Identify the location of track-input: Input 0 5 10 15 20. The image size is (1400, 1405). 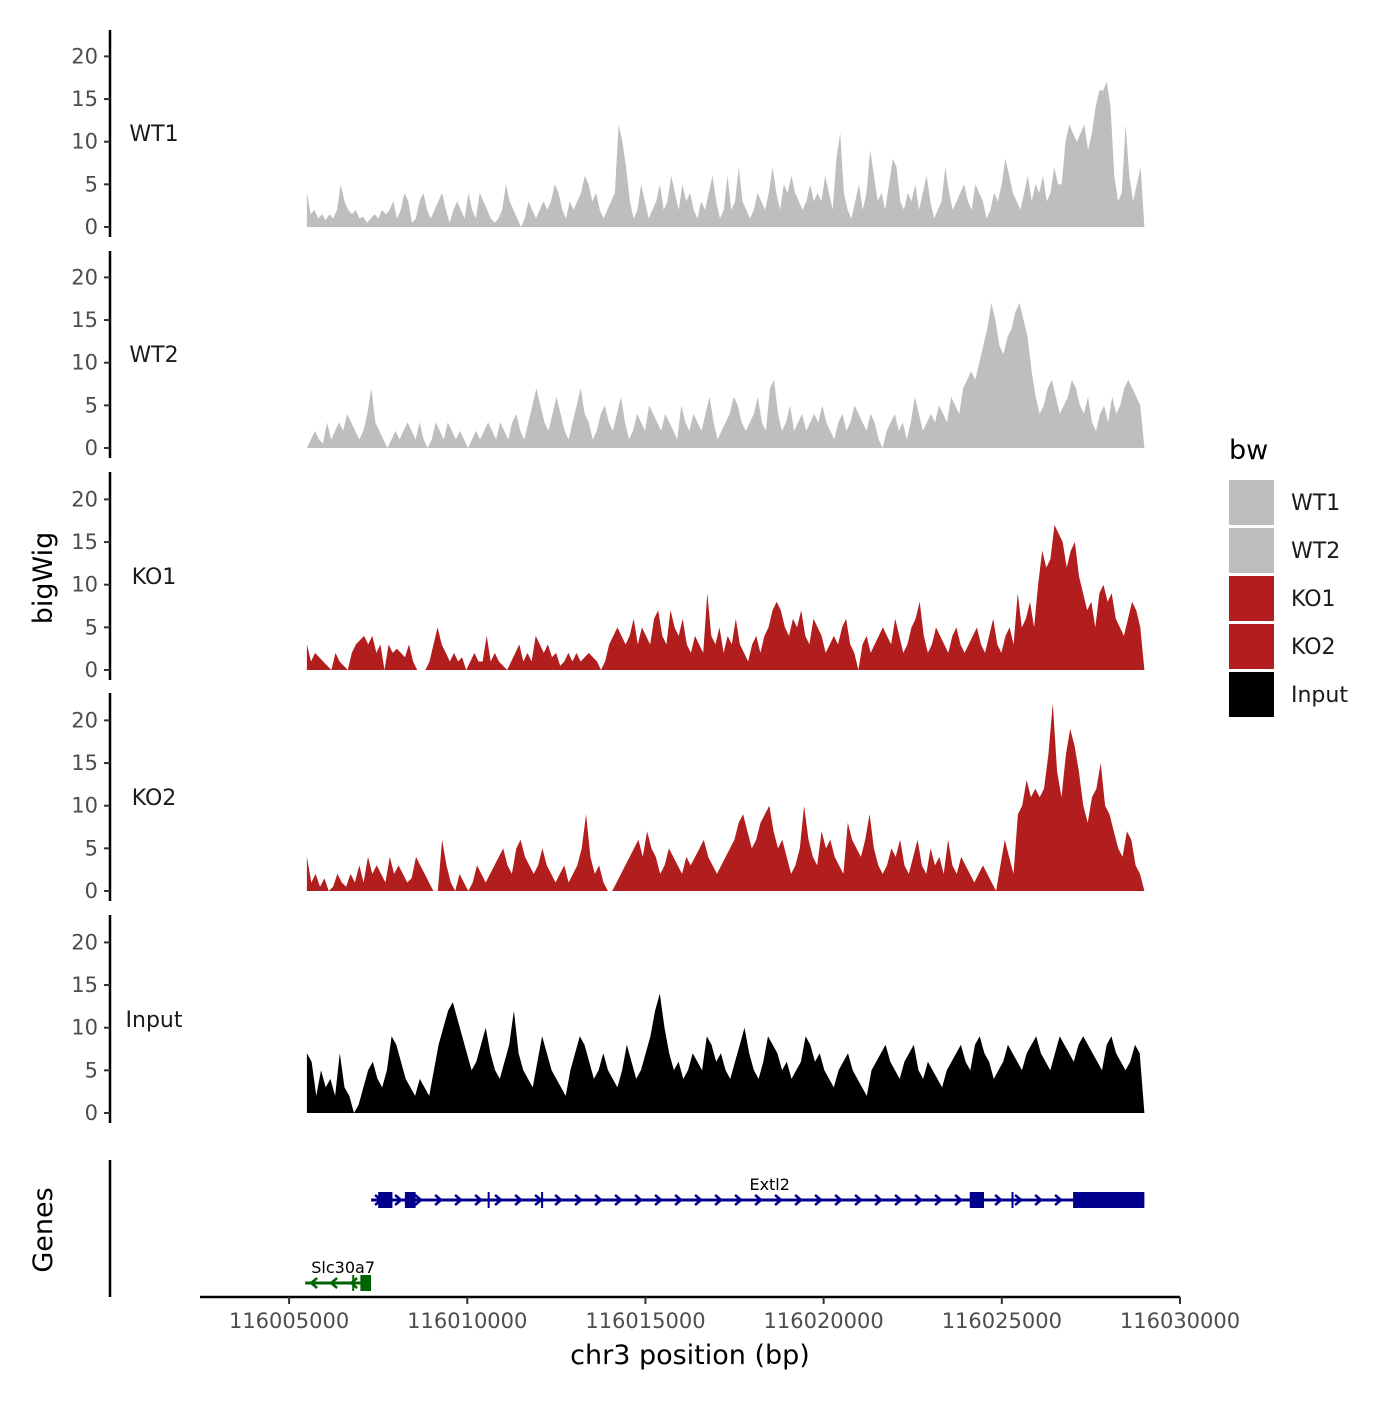
(608, 1020).